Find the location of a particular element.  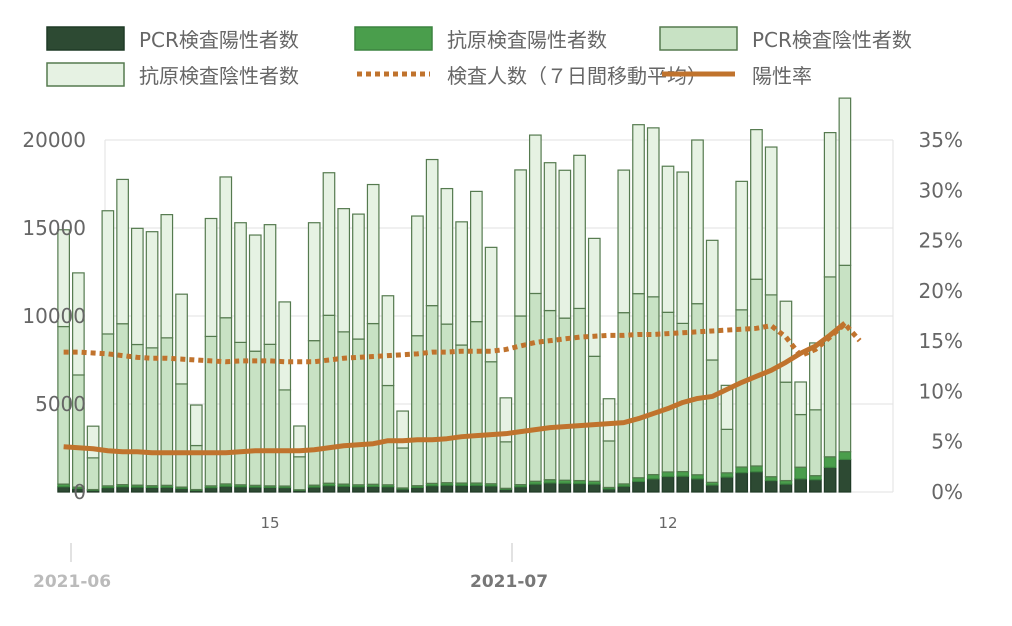

legend-label: 陽性率 is located at coordinates (782, 76).